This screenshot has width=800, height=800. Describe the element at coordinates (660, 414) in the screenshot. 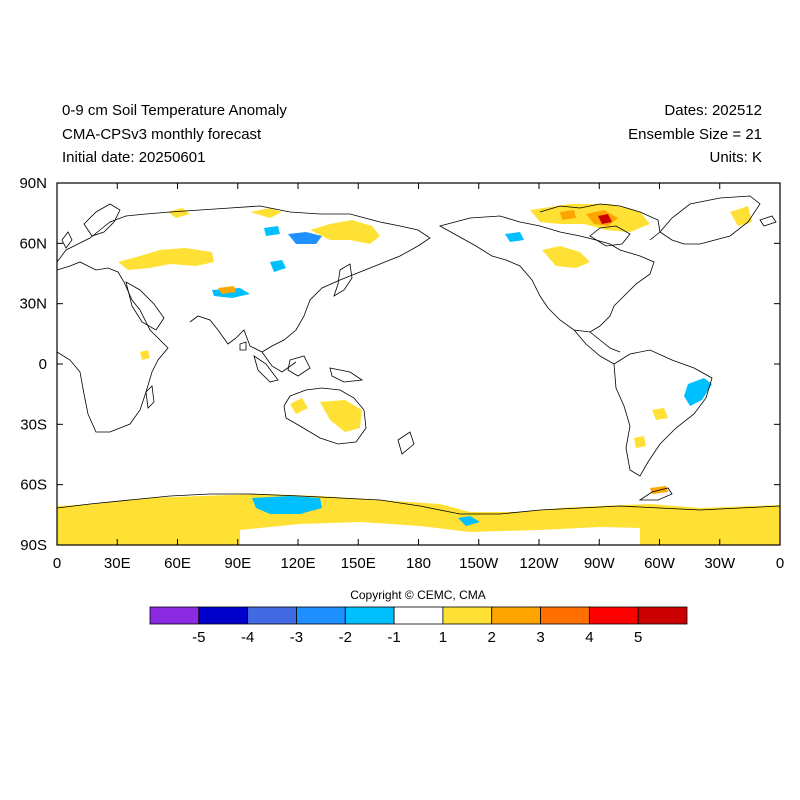

I see `brazil-warm-region` at that location.